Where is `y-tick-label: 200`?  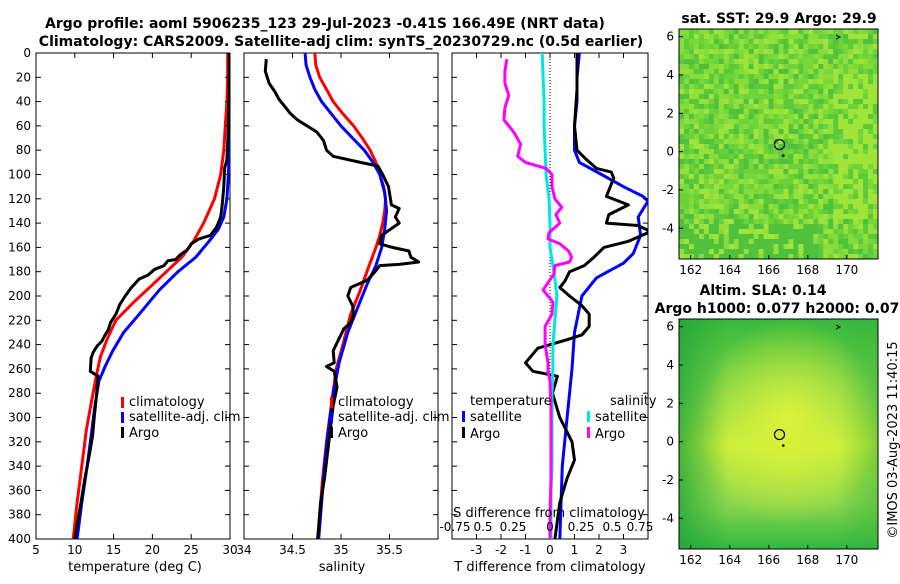 y-tick-label: 200 is located at coordinates (19, 296).